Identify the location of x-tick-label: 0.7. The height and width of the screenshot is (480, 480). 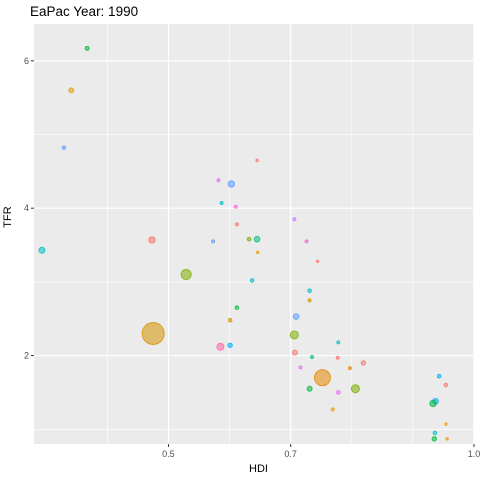
(290, 454).